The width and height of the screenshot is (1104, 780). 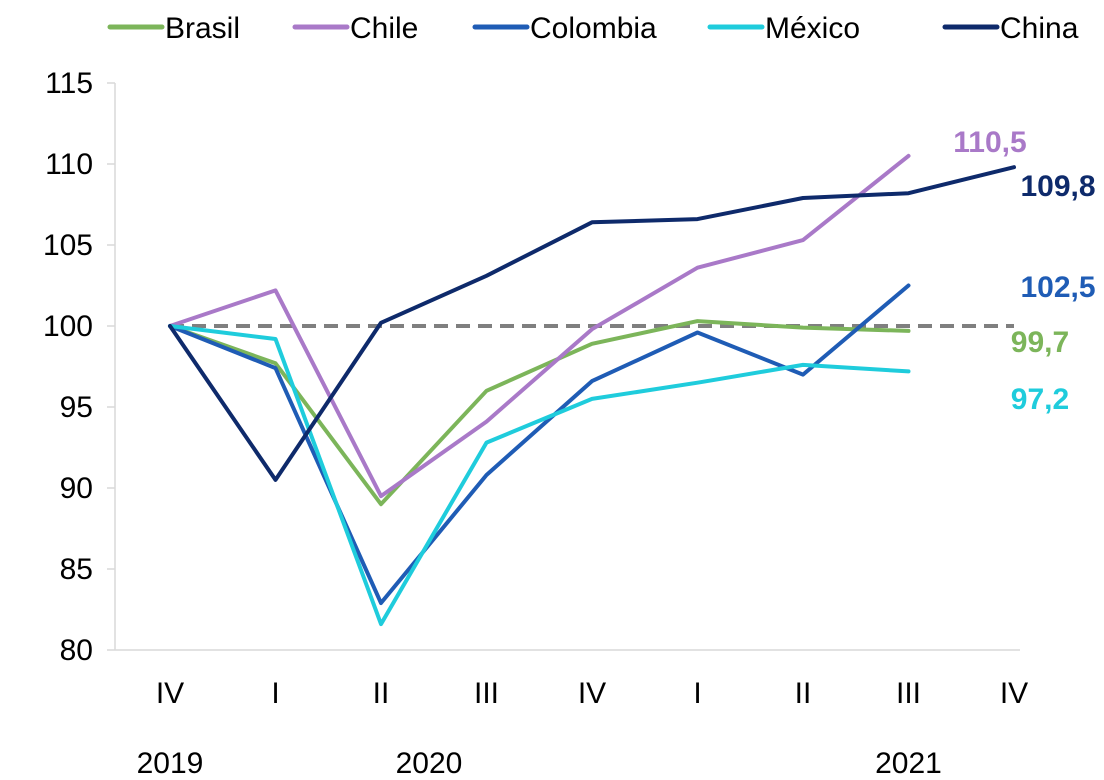 What do you see at coordinates (68, 326) in the screenshot?
I see `y-tick-label: 100` at bounding box center [68, 326].